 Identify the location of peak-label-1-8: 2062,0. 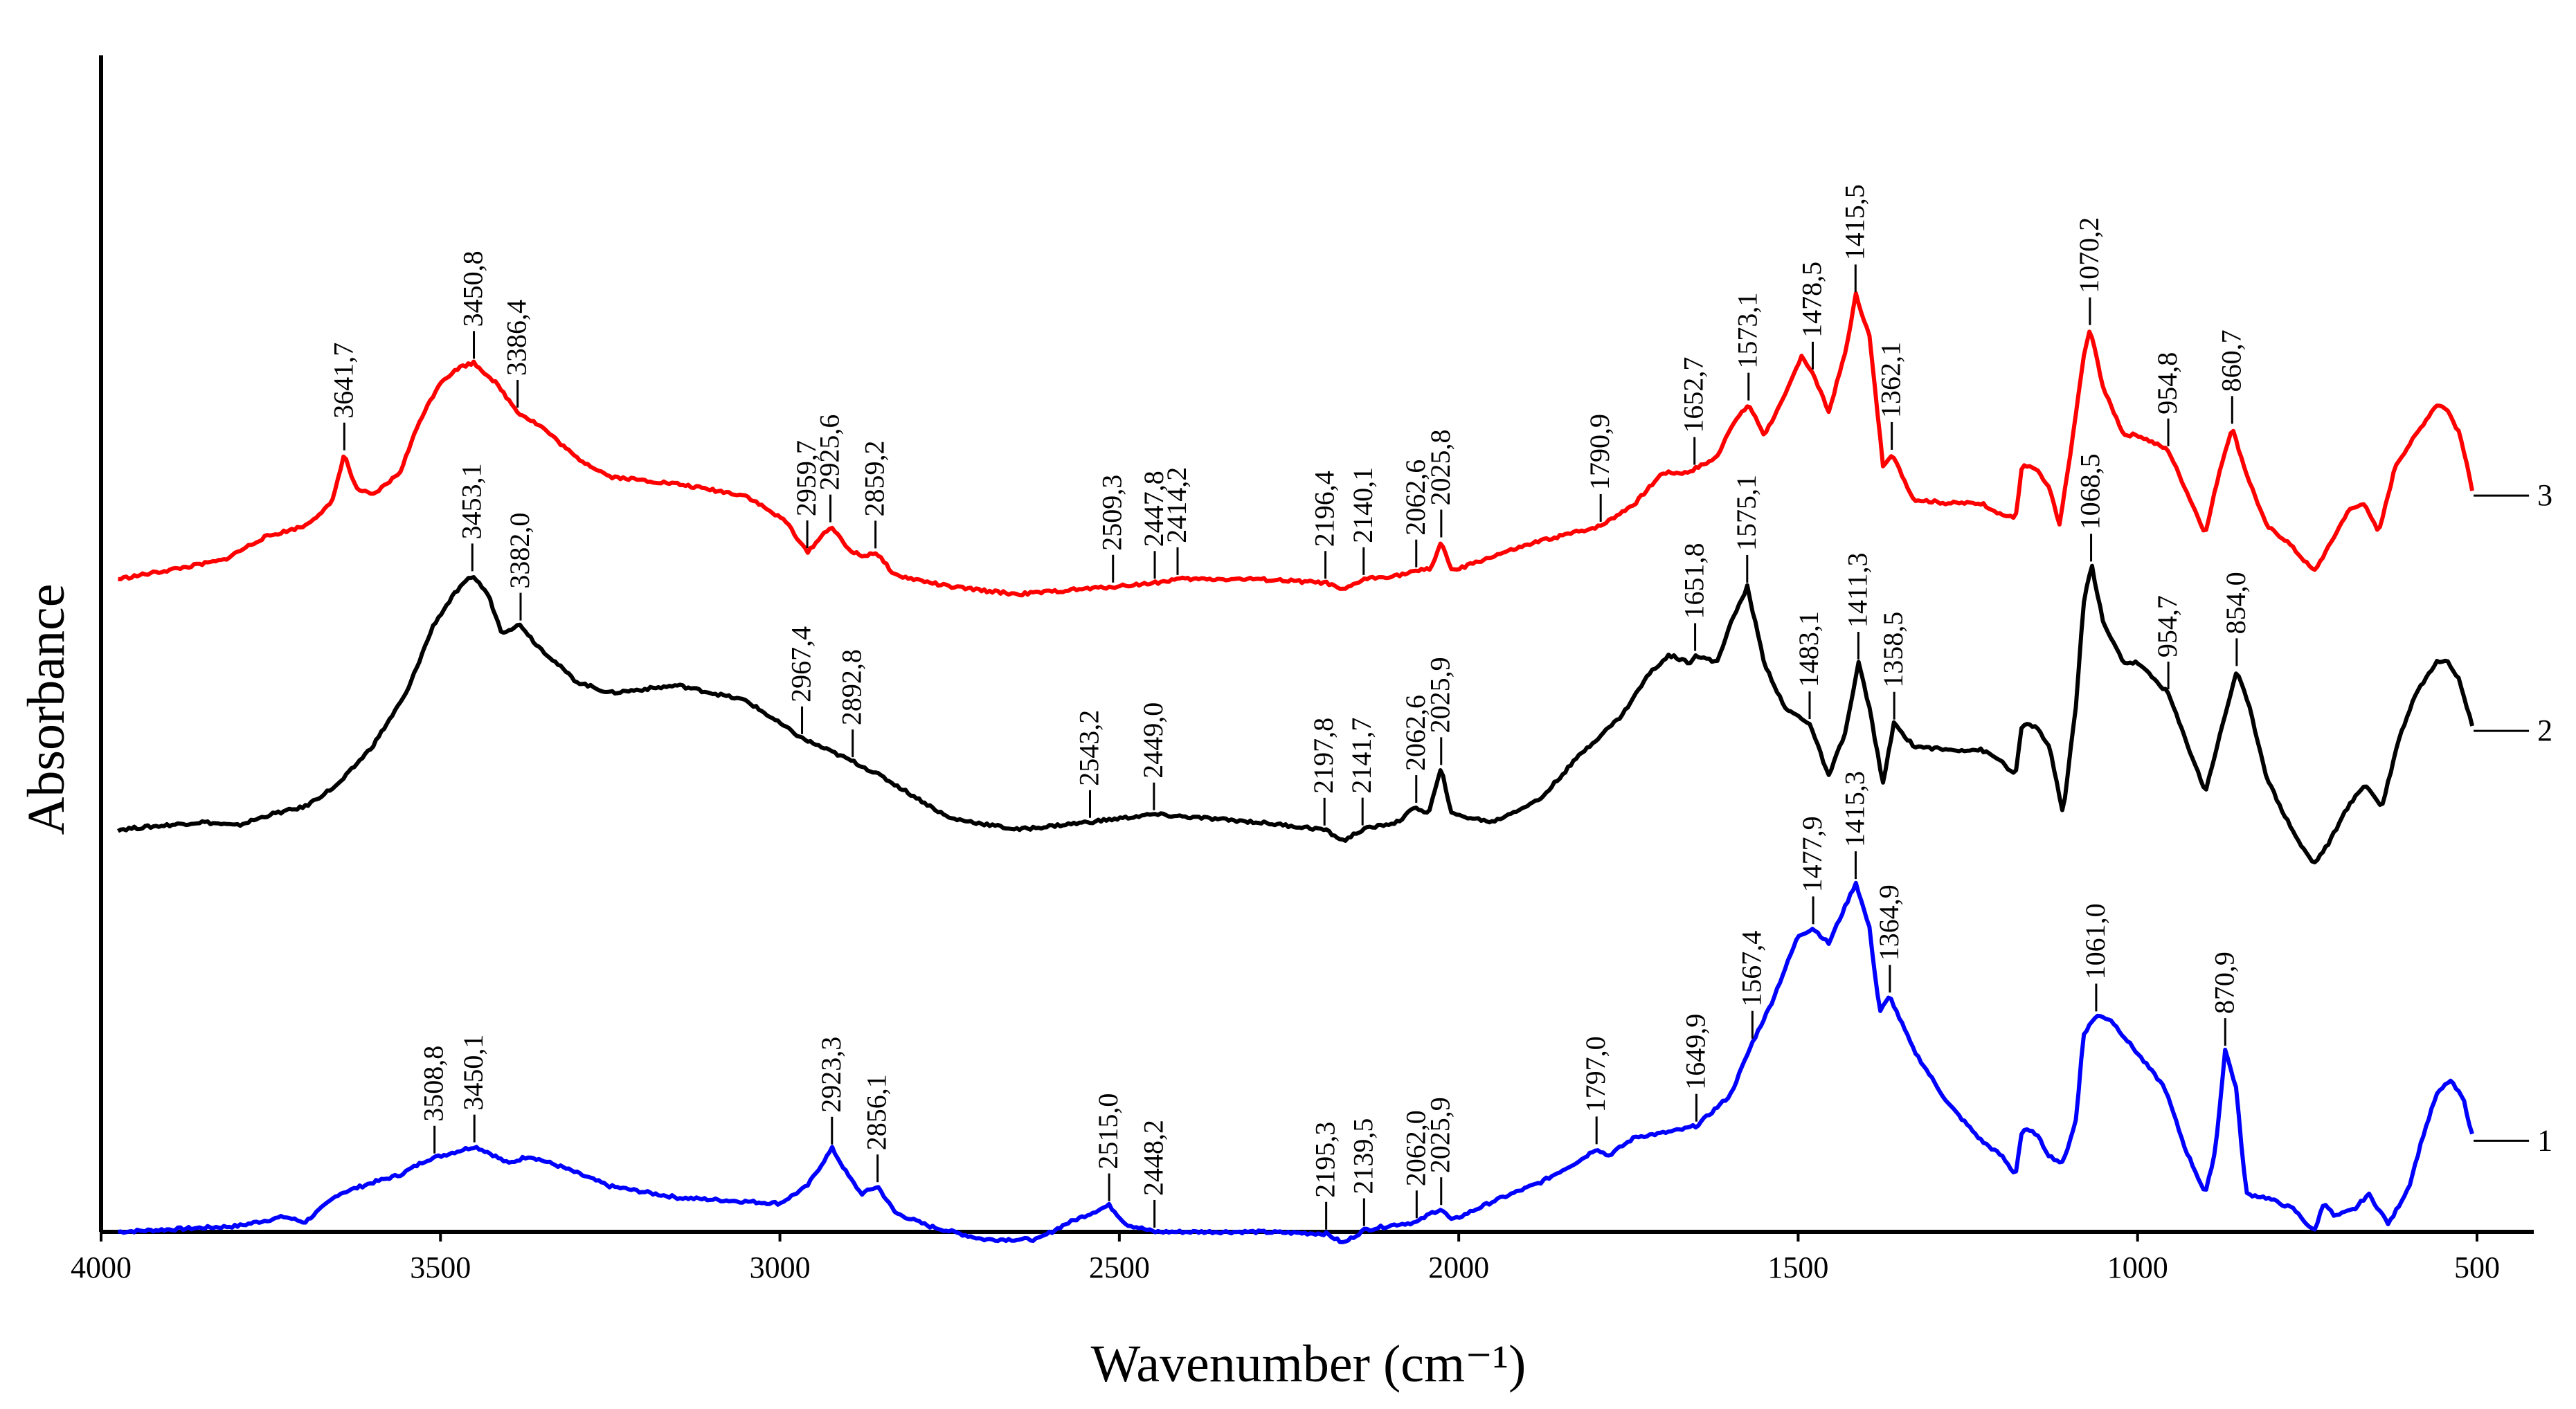
(1415, 1148).